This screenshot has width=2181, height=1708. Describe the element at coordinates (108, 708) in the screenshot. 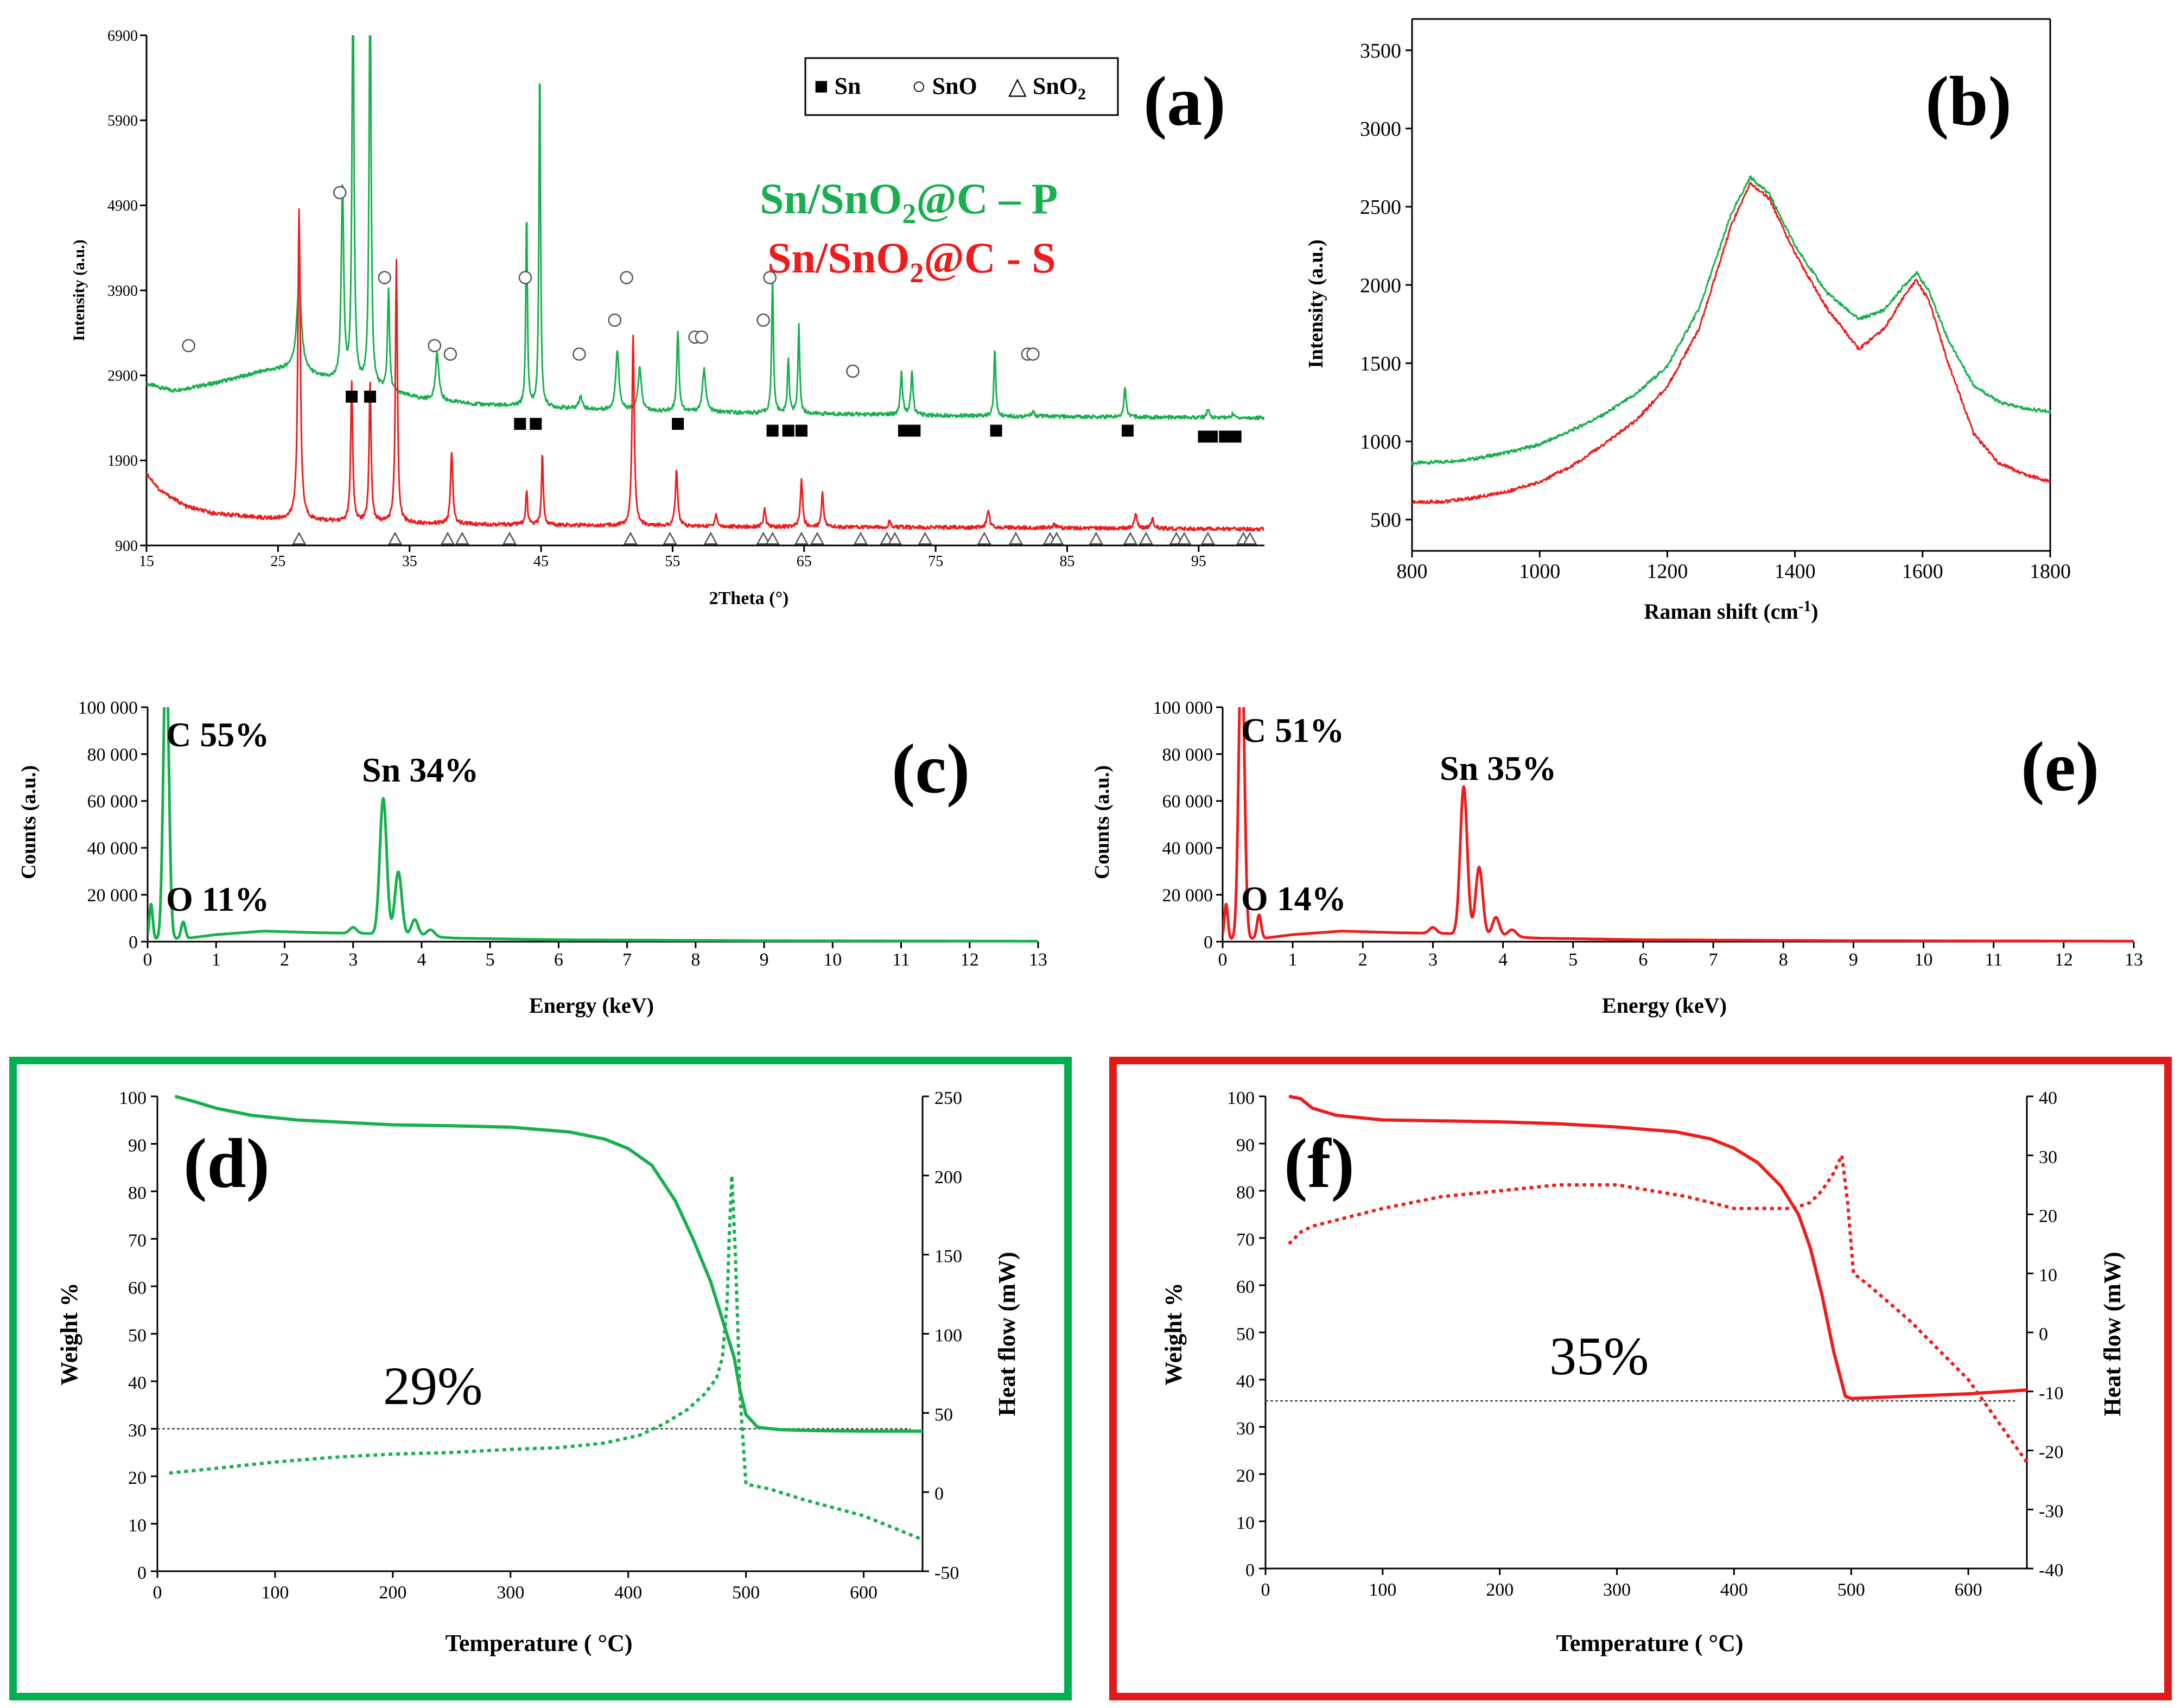

I see `y-tick-label: 100 000` at that location.